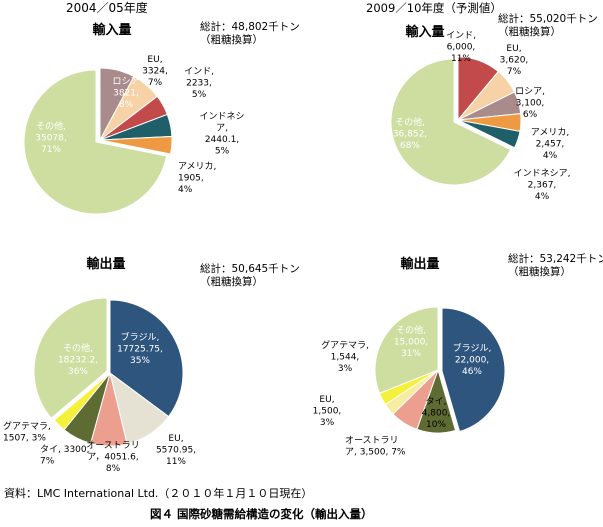  What do you see at coordinates (250, 268) in the screenshot?
I see `total-label: 総計：50,645千トン` at bounding box center [250, 268].